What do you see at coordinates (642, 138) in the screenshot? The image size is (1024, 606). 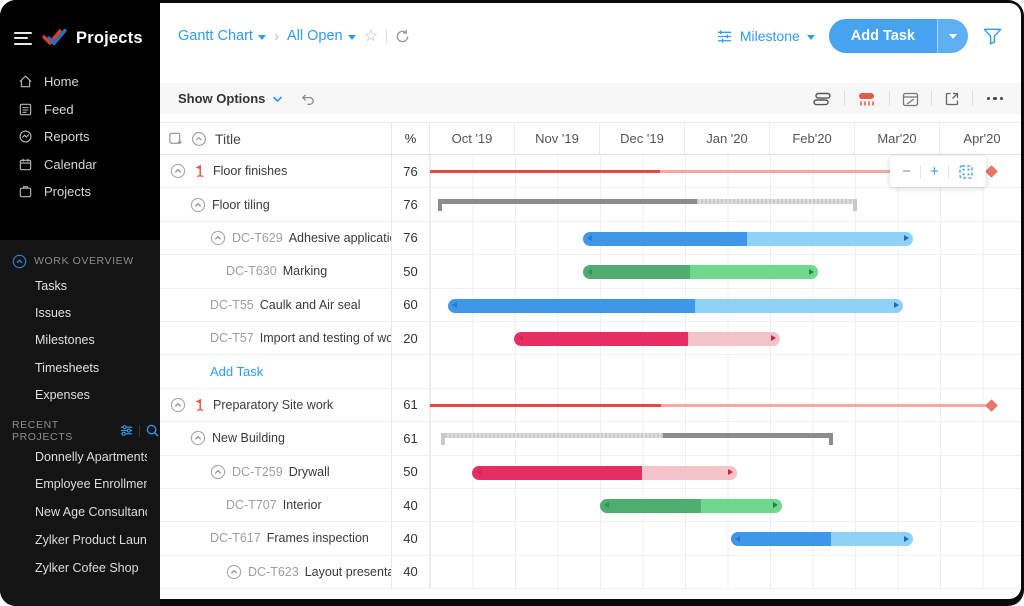 I see `month-header: Dec '19` at bounding box center [642, 138].